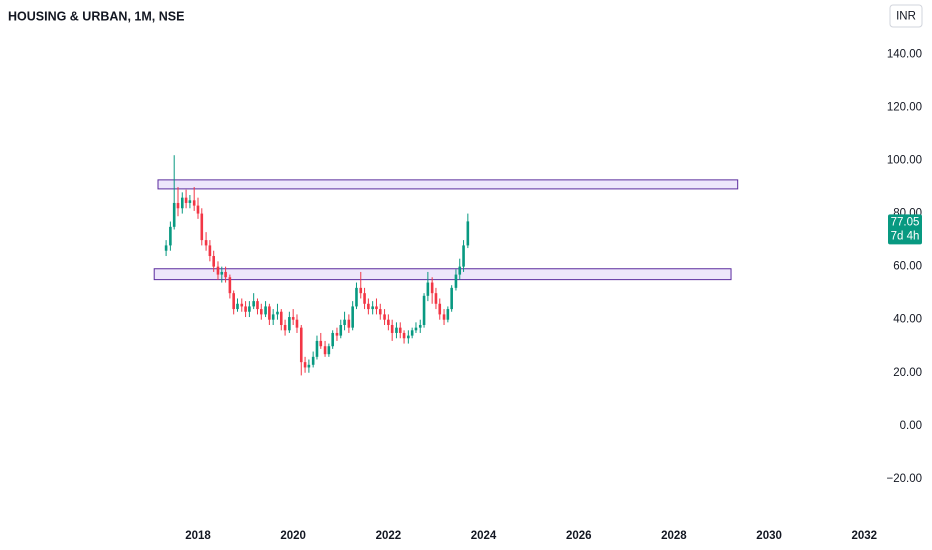  I want to click on last-price: 77.05, so click(905, 222).